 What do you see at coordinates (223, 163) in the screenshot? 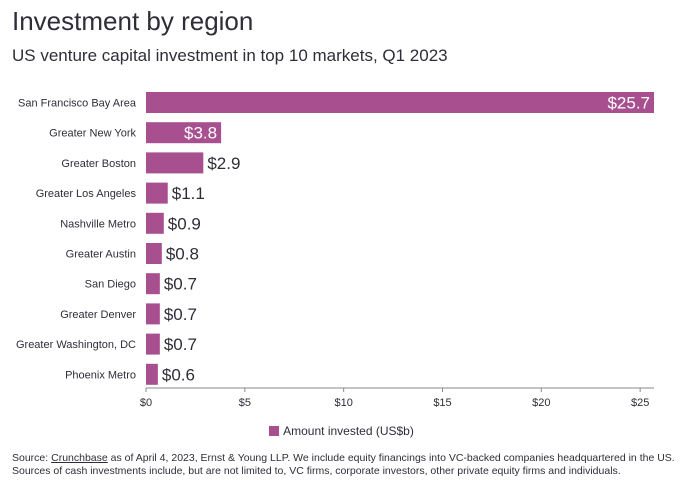
I see `data-label: $2.9` at bounding box center [223, 163].